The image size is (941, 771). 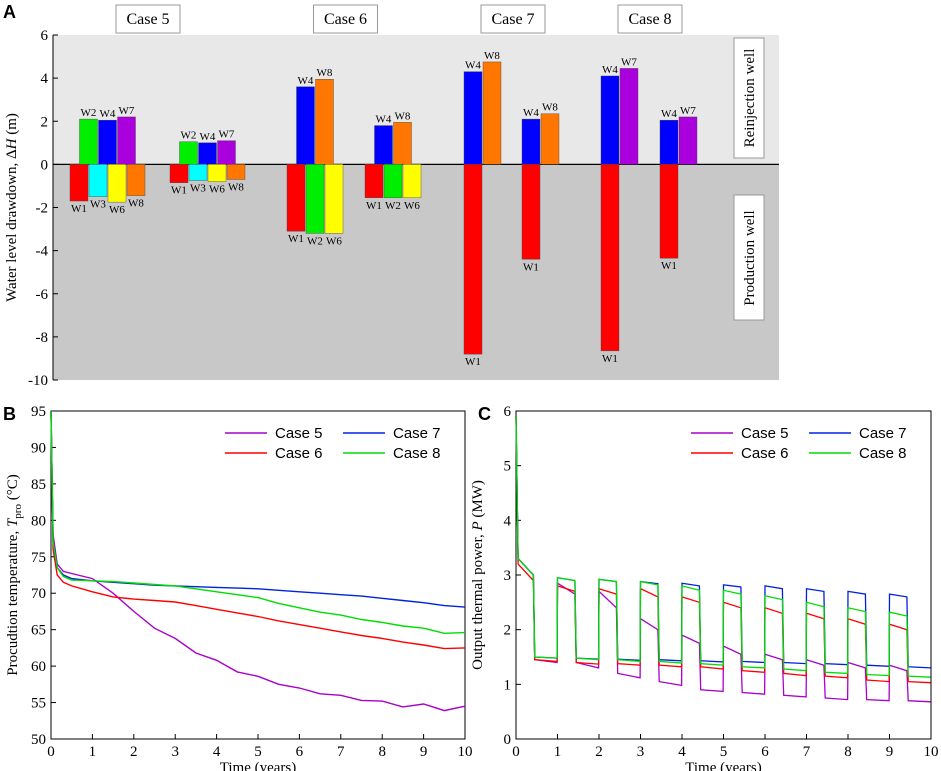 What do you see at coordinates (38, 704) in the screenshot?
I see `y-tick-label: 55` at bounding box center [38, 704].